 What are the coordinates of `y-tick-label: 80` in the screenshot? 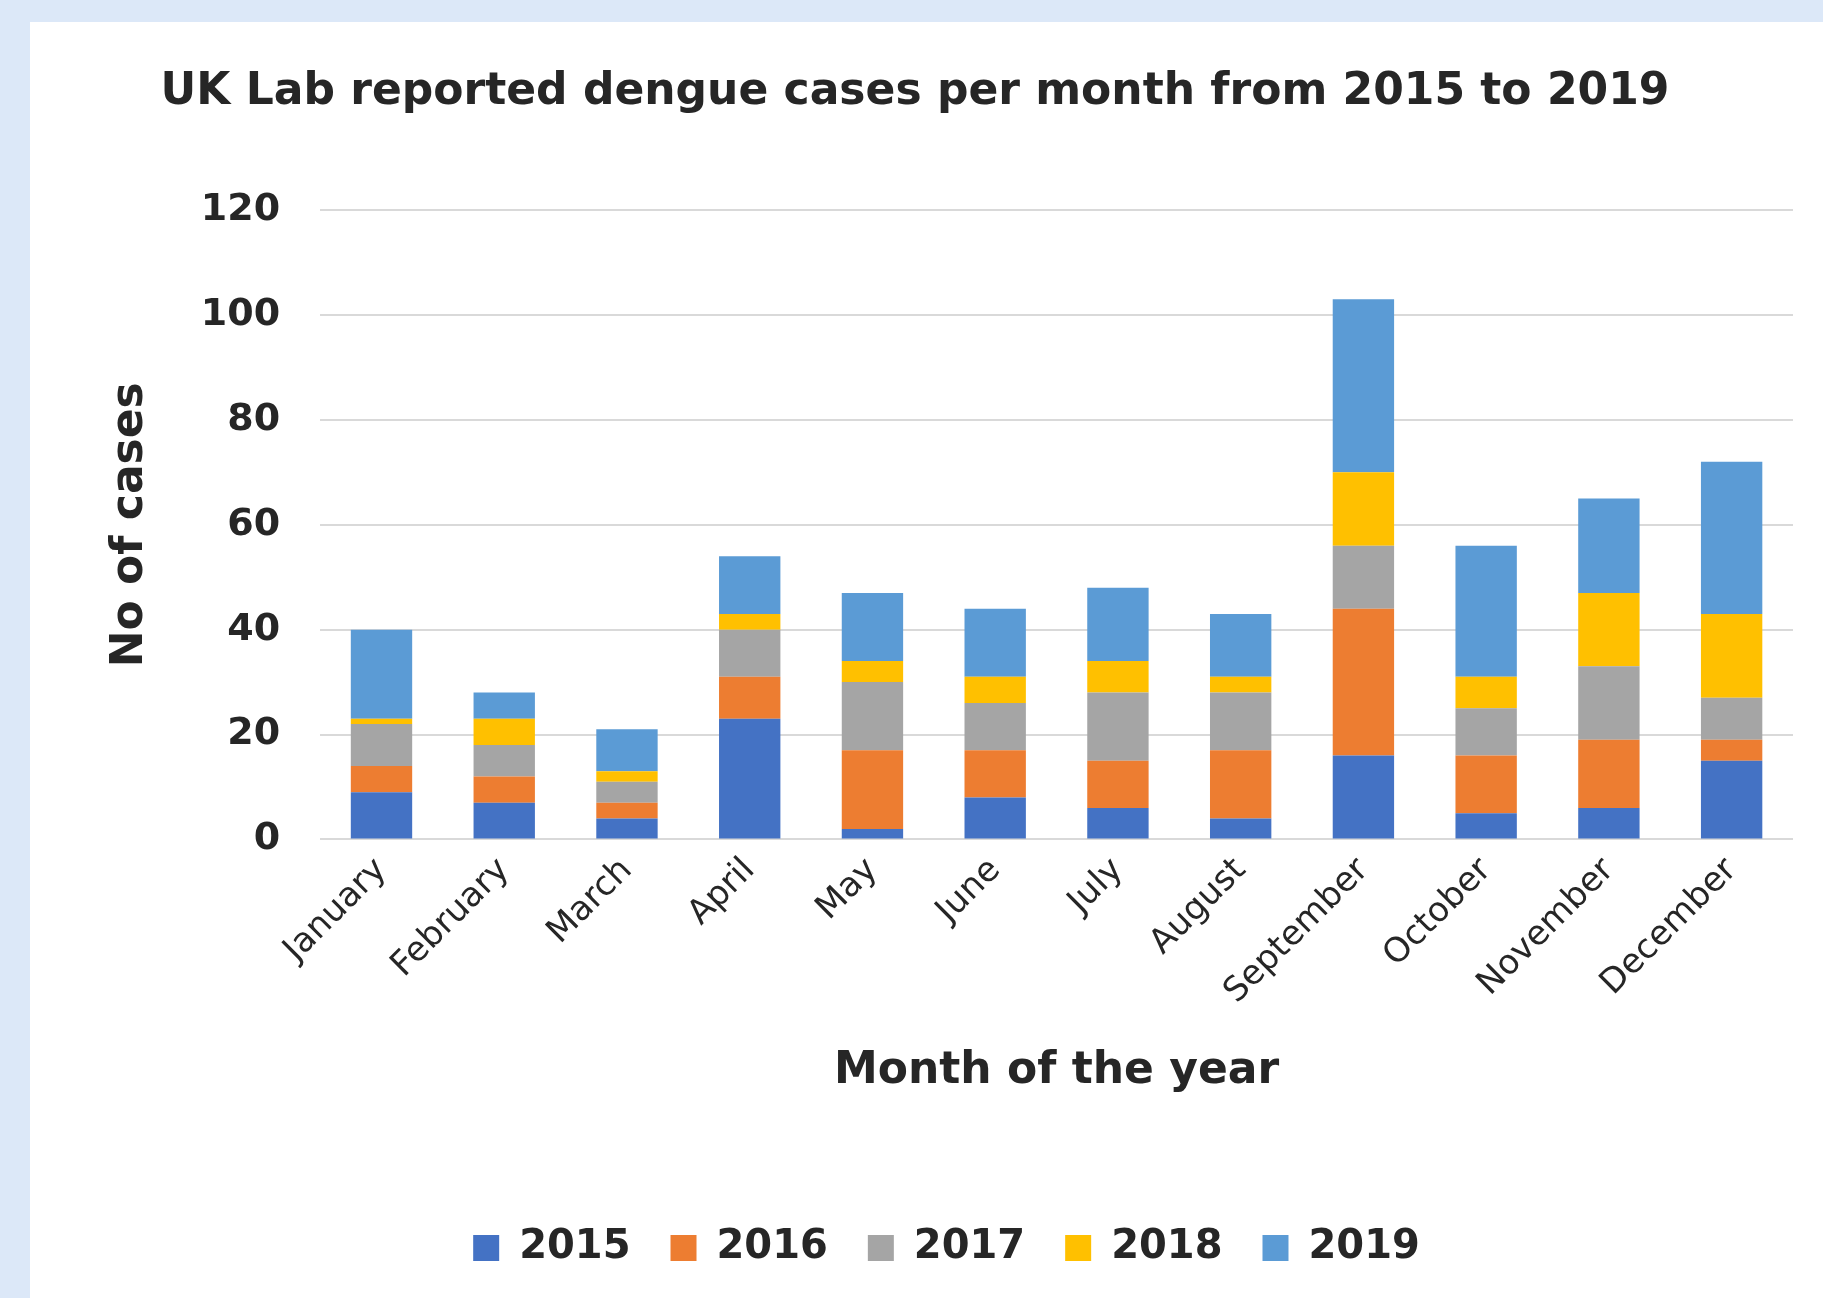 It's located at (254, 416).